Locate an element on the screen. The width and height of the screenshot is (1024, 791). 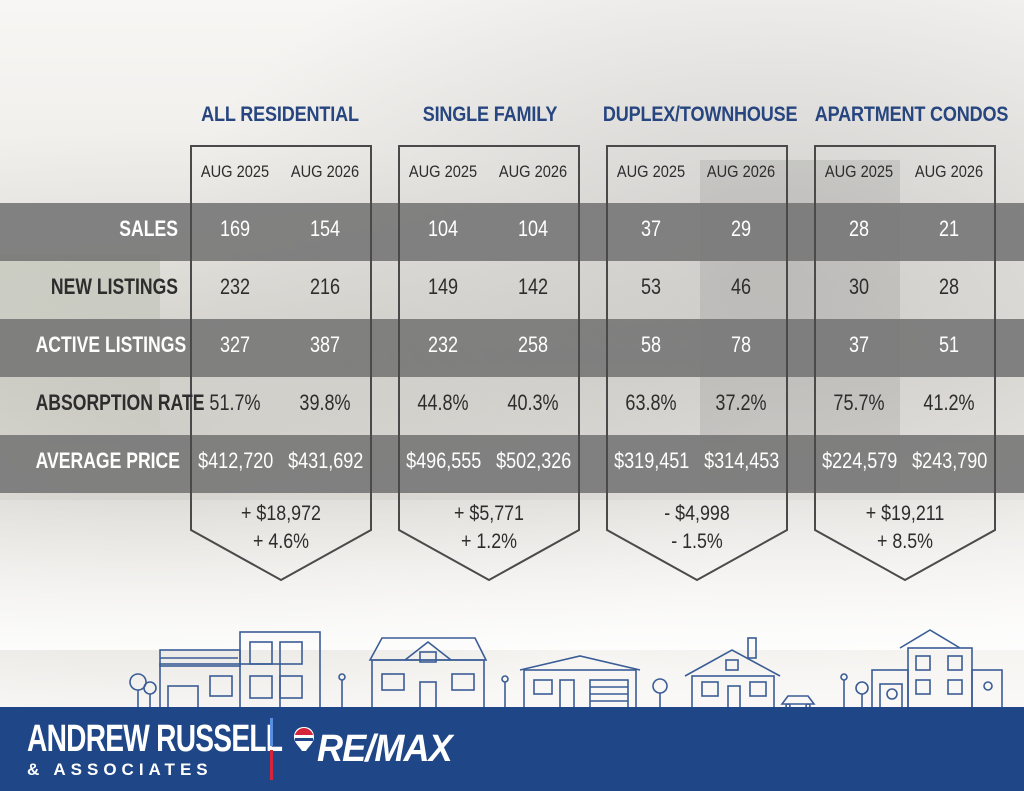
category-title: SINGLE FAMILY is located at coordinates (490, 114).